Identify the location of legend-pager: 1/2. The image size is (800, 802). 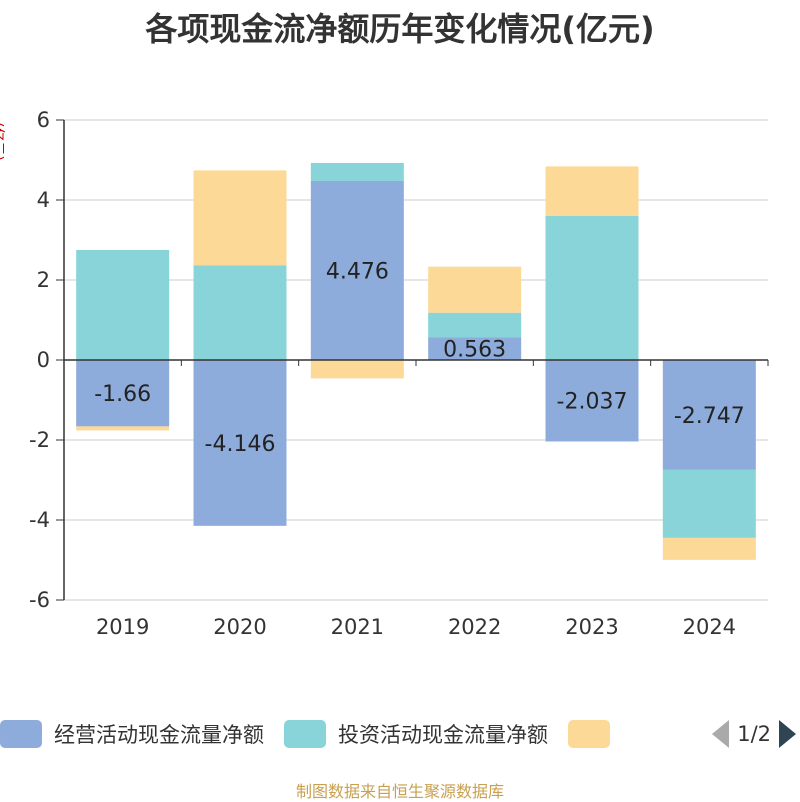
(754, 734).